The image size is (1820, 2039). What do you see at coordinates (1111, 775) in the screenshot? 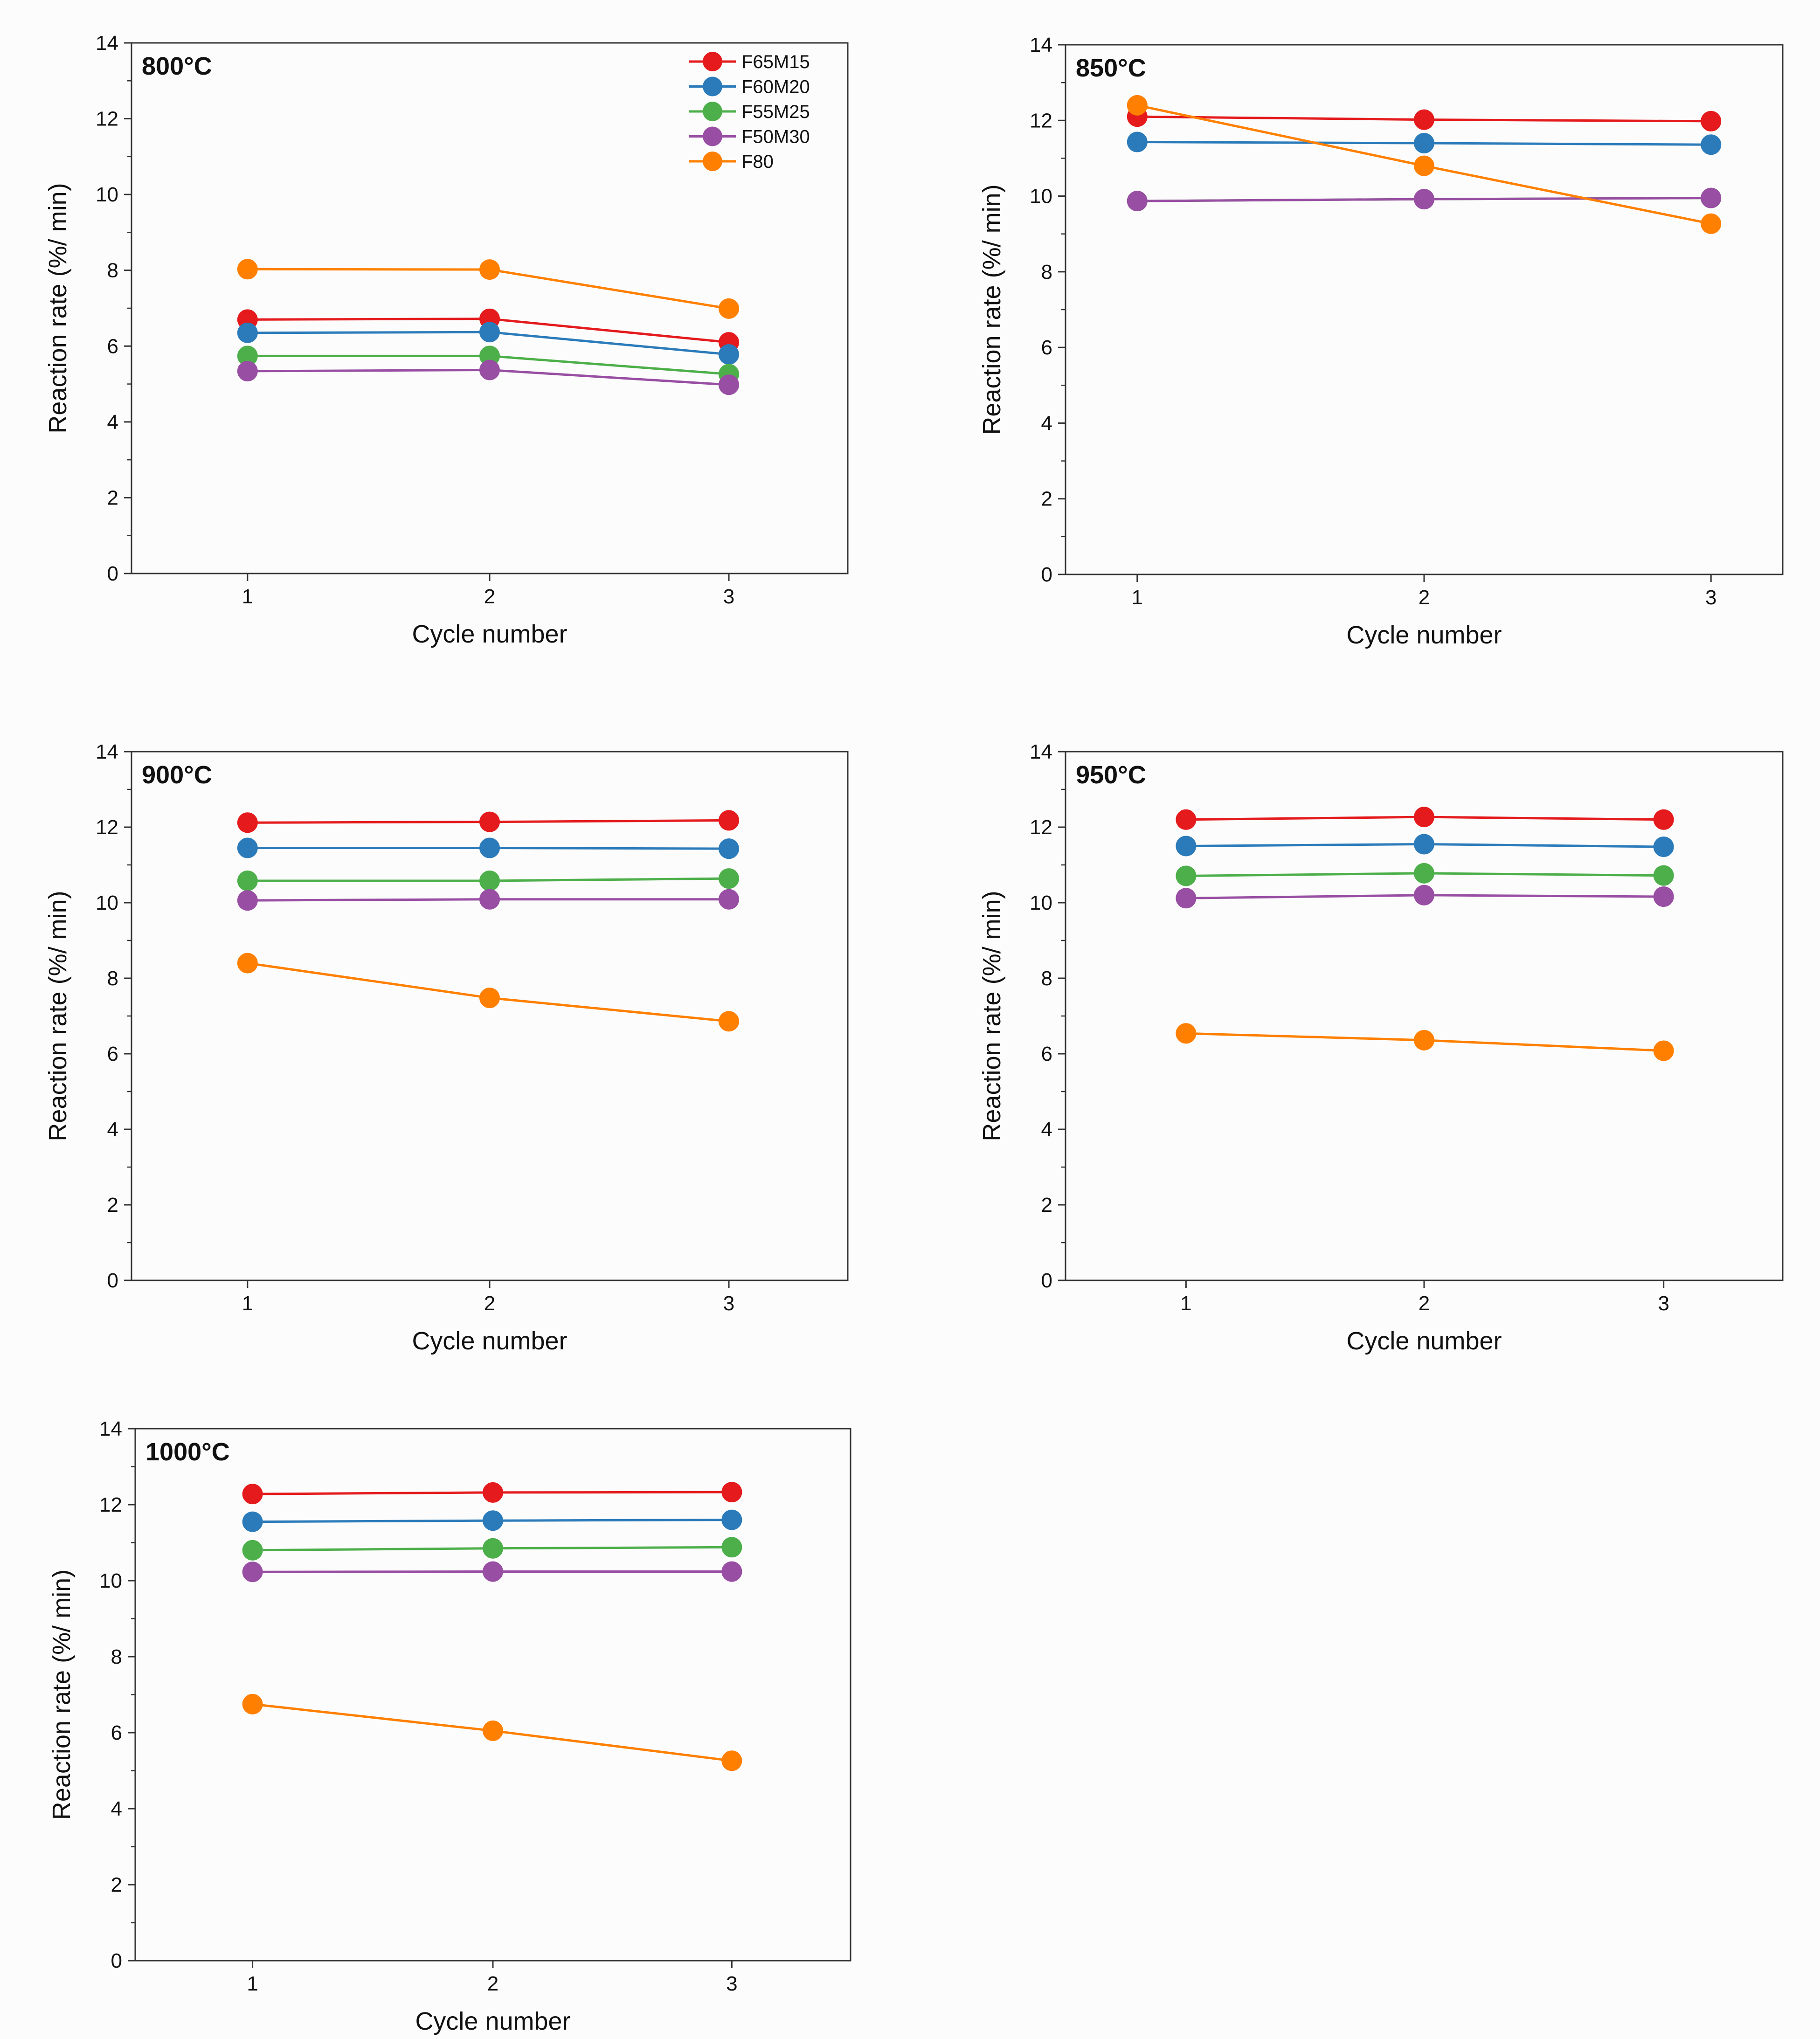
I see `panel-title: 950°C` at bounding box center [1111, 775].